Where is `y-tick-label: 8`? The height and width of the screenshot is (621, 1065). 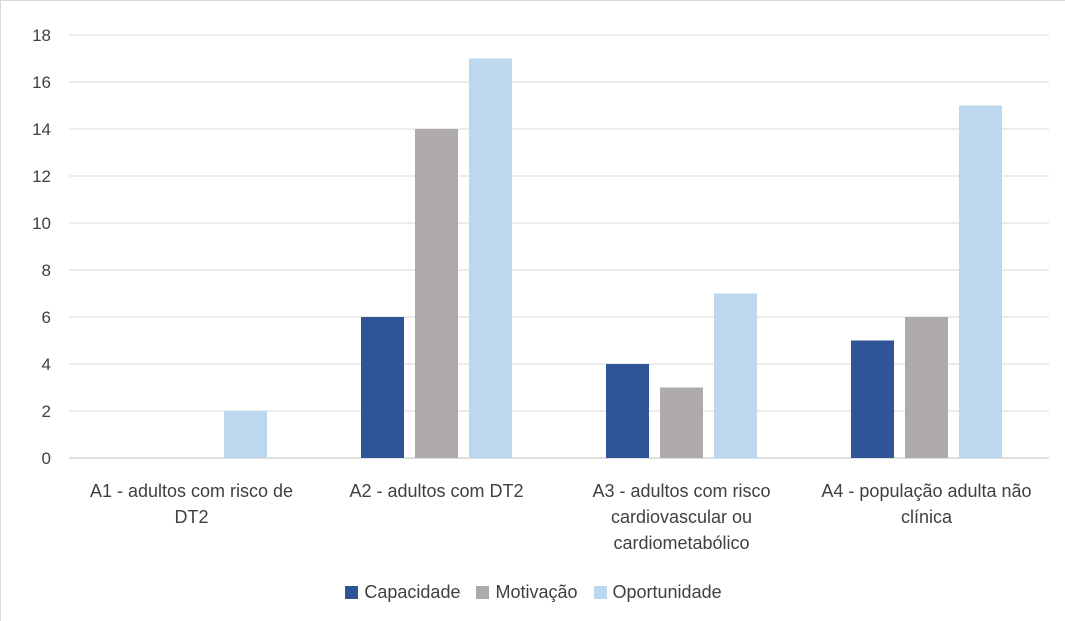 y-tick-label: 8 is located at coordinates (46, 270).